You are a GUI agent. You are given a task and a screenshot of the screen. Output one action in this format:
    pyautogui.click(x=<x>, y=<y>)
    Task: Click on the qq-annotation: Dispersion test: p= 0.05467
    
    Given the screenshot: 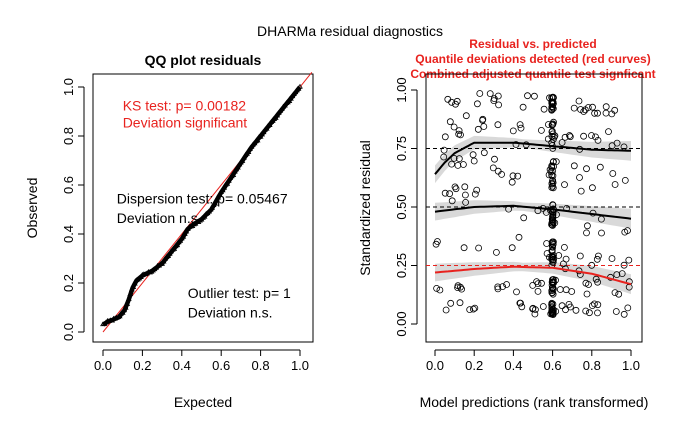 What is the action you would take?
    pyautogui.click(x=202, y=198)
    